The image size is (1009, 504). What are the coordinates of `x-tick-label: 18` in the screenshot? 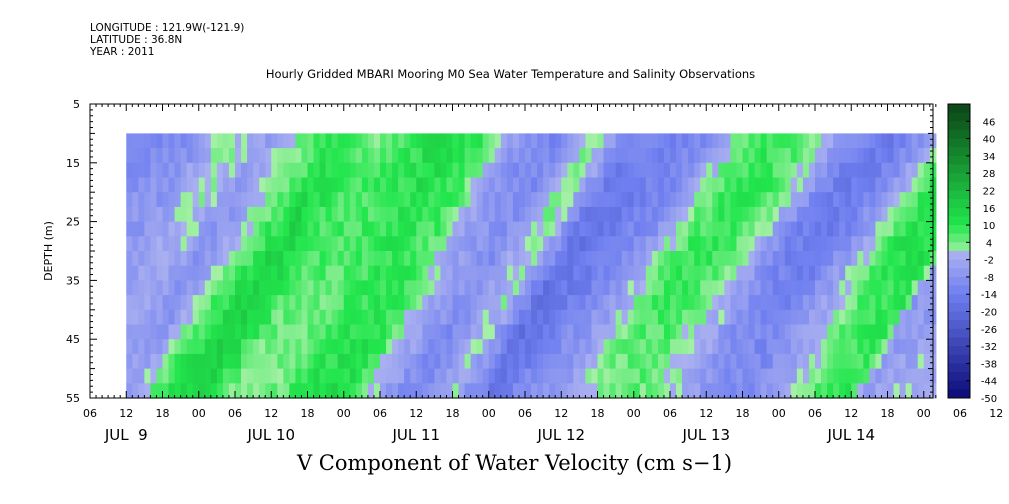 It's located at (743, 413).